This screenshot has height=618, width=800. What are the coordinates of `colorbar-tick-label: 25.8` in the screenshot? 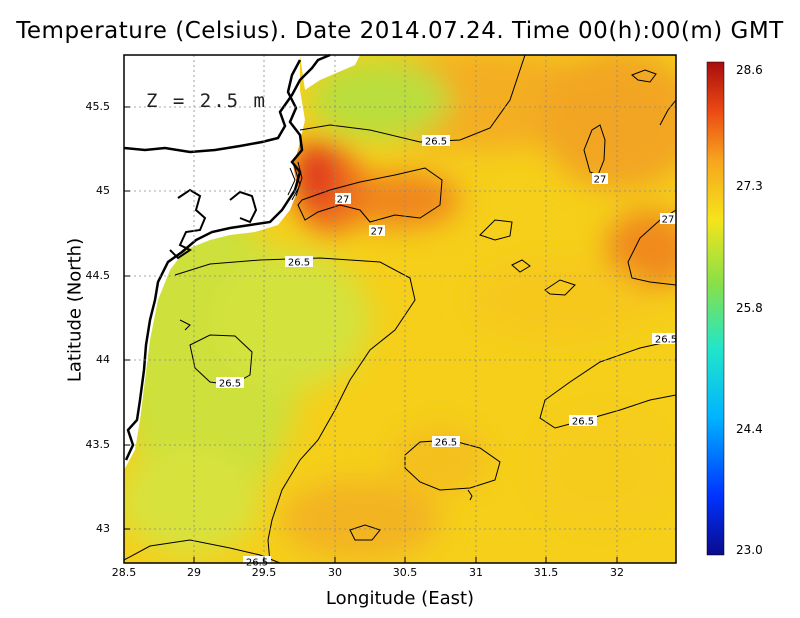 It's located at (749, 308).